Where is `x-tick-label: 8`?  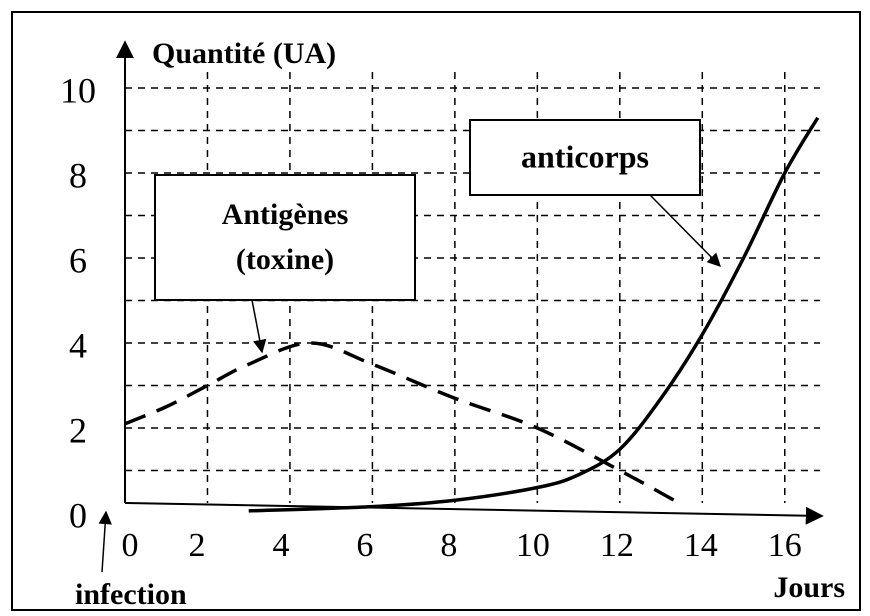
x-tick-label: 8 is located at coordinates (448, 545).